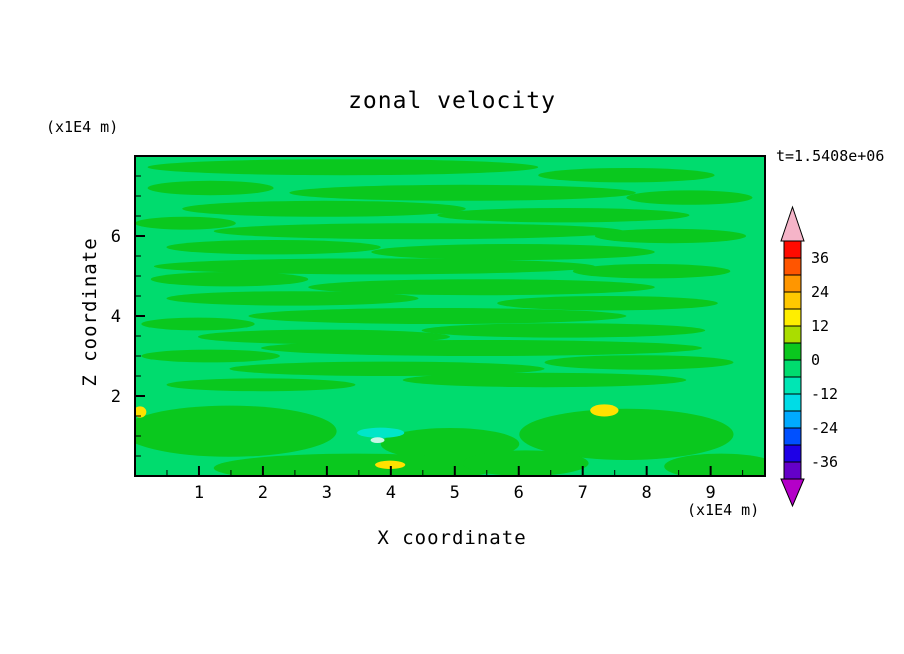  Describe the element at coordinates (820, 292) in the screenshot. I see `colorbar-tick-label: 24` at that location.